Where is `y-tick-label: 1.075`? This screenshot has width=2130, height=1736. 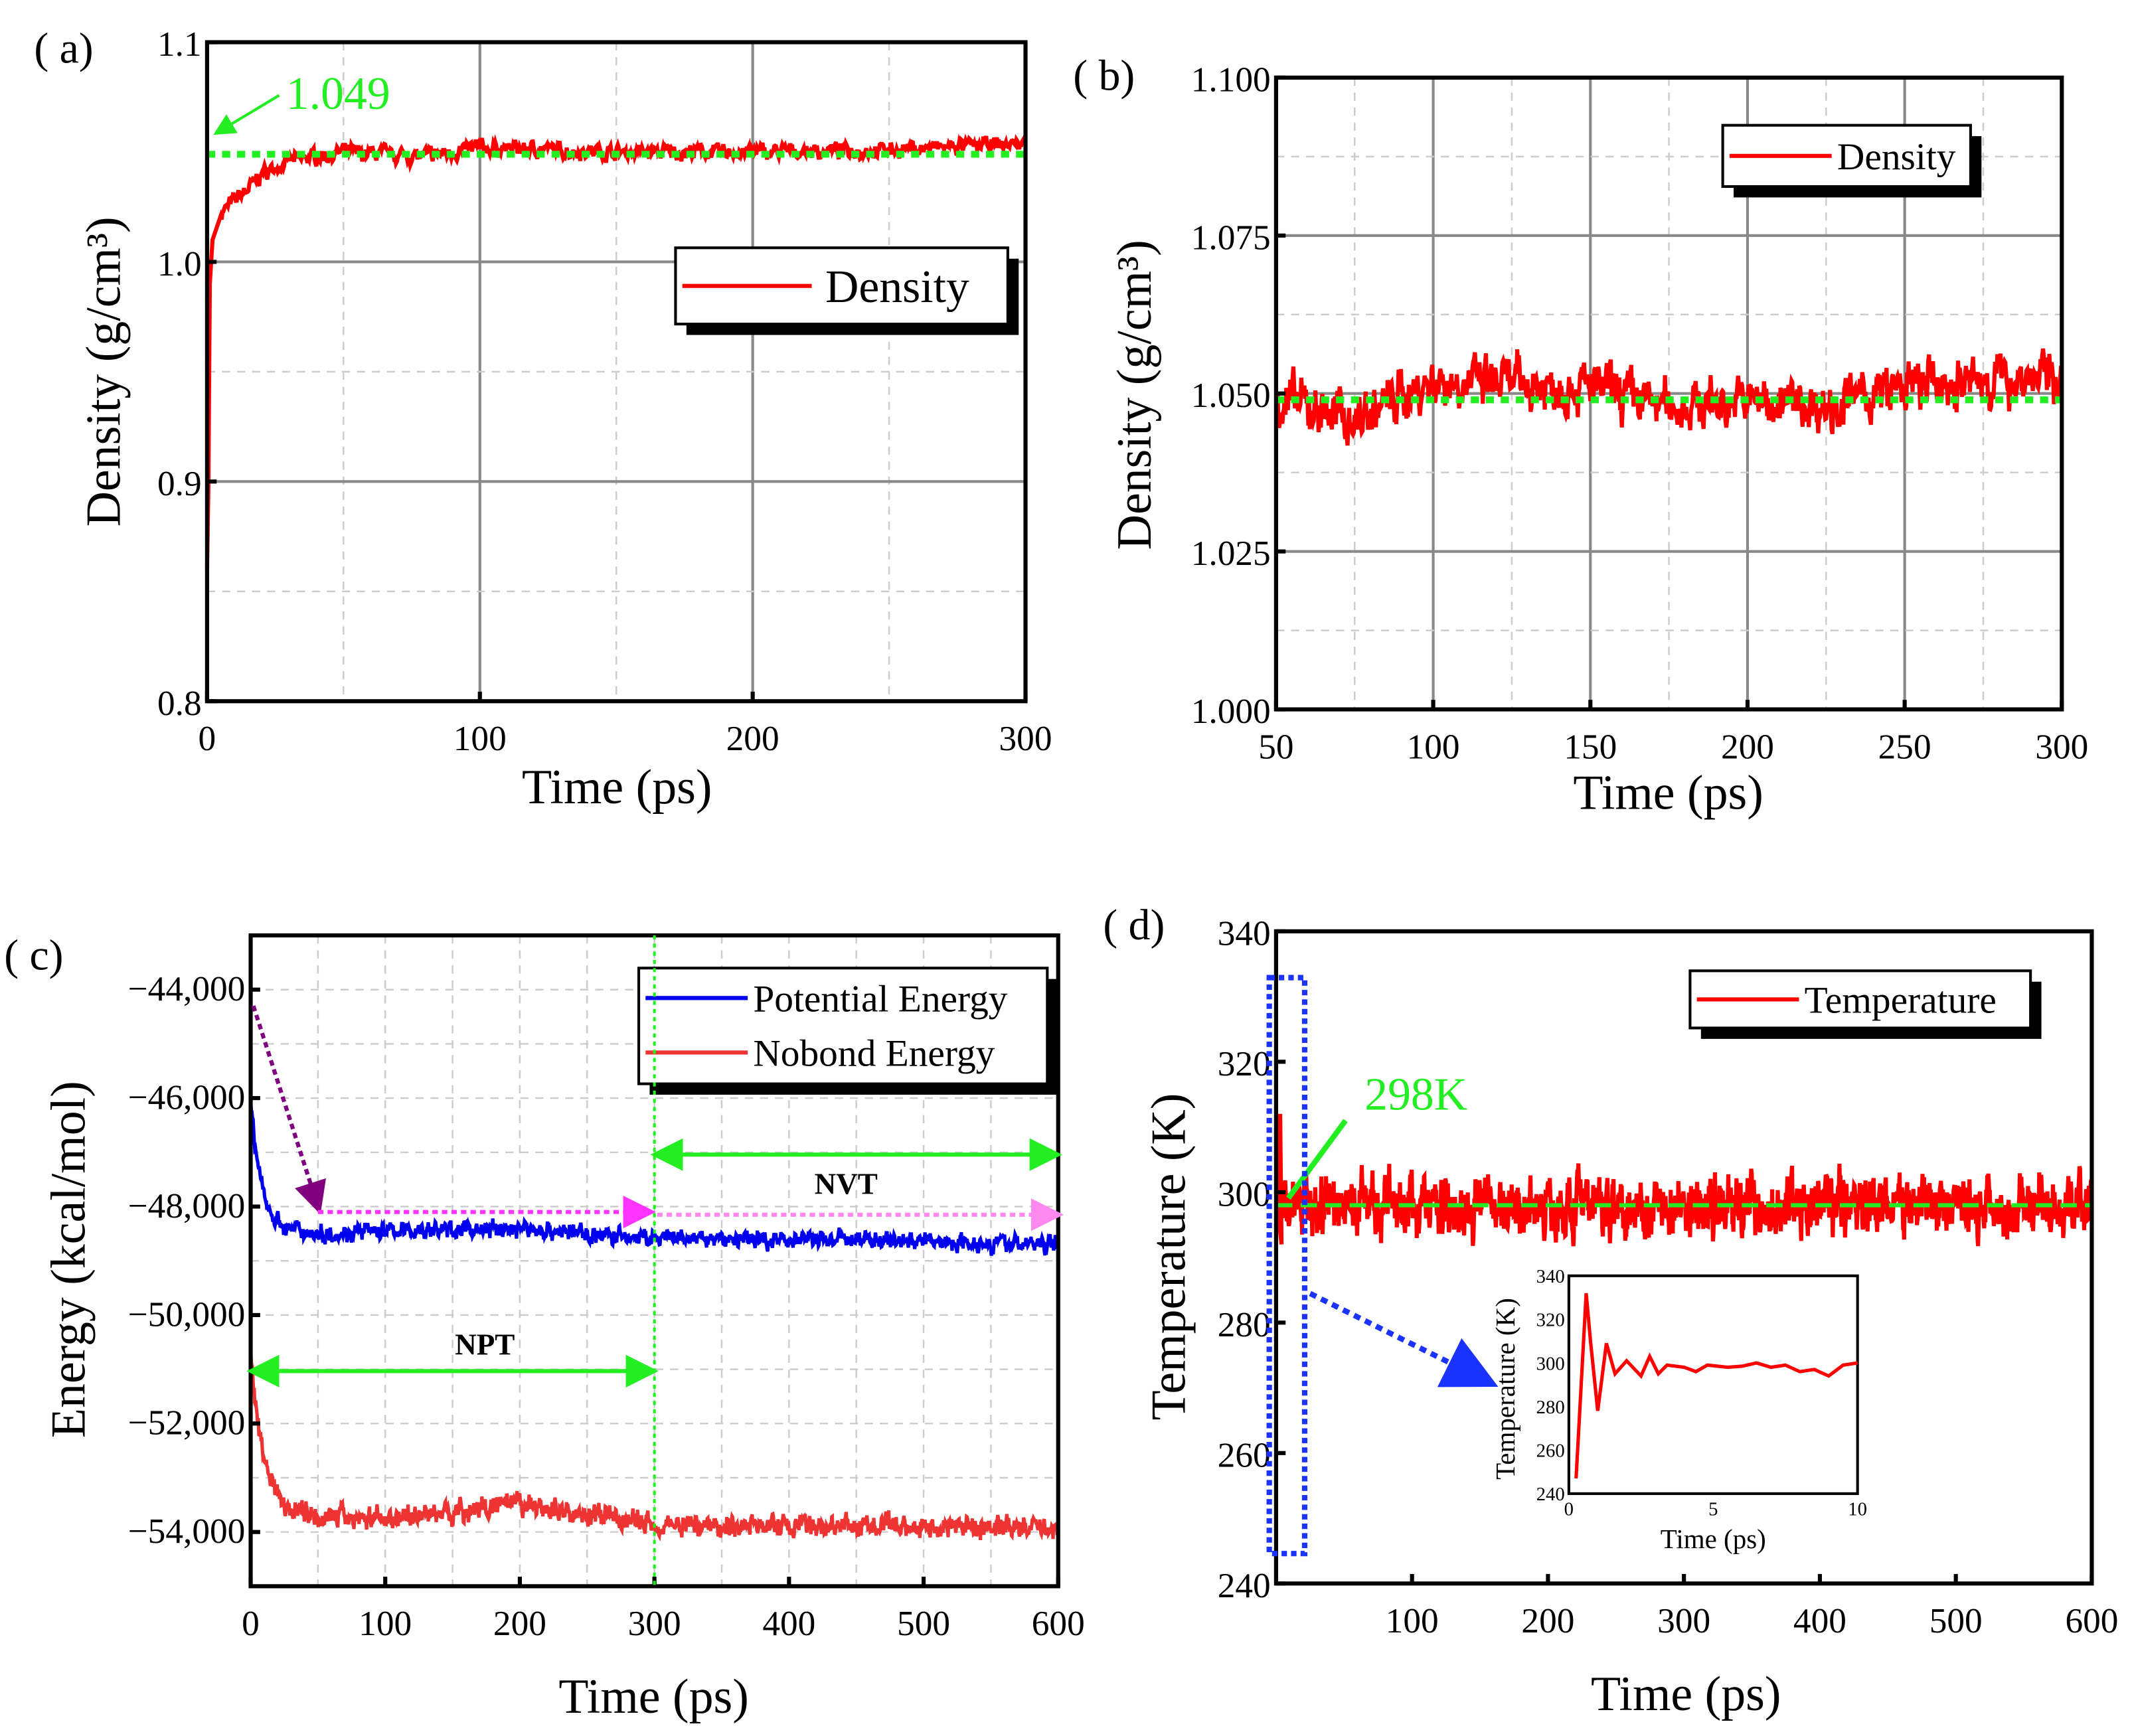
y-tick-label: 1.075 is located at coordinates (1231, 237).